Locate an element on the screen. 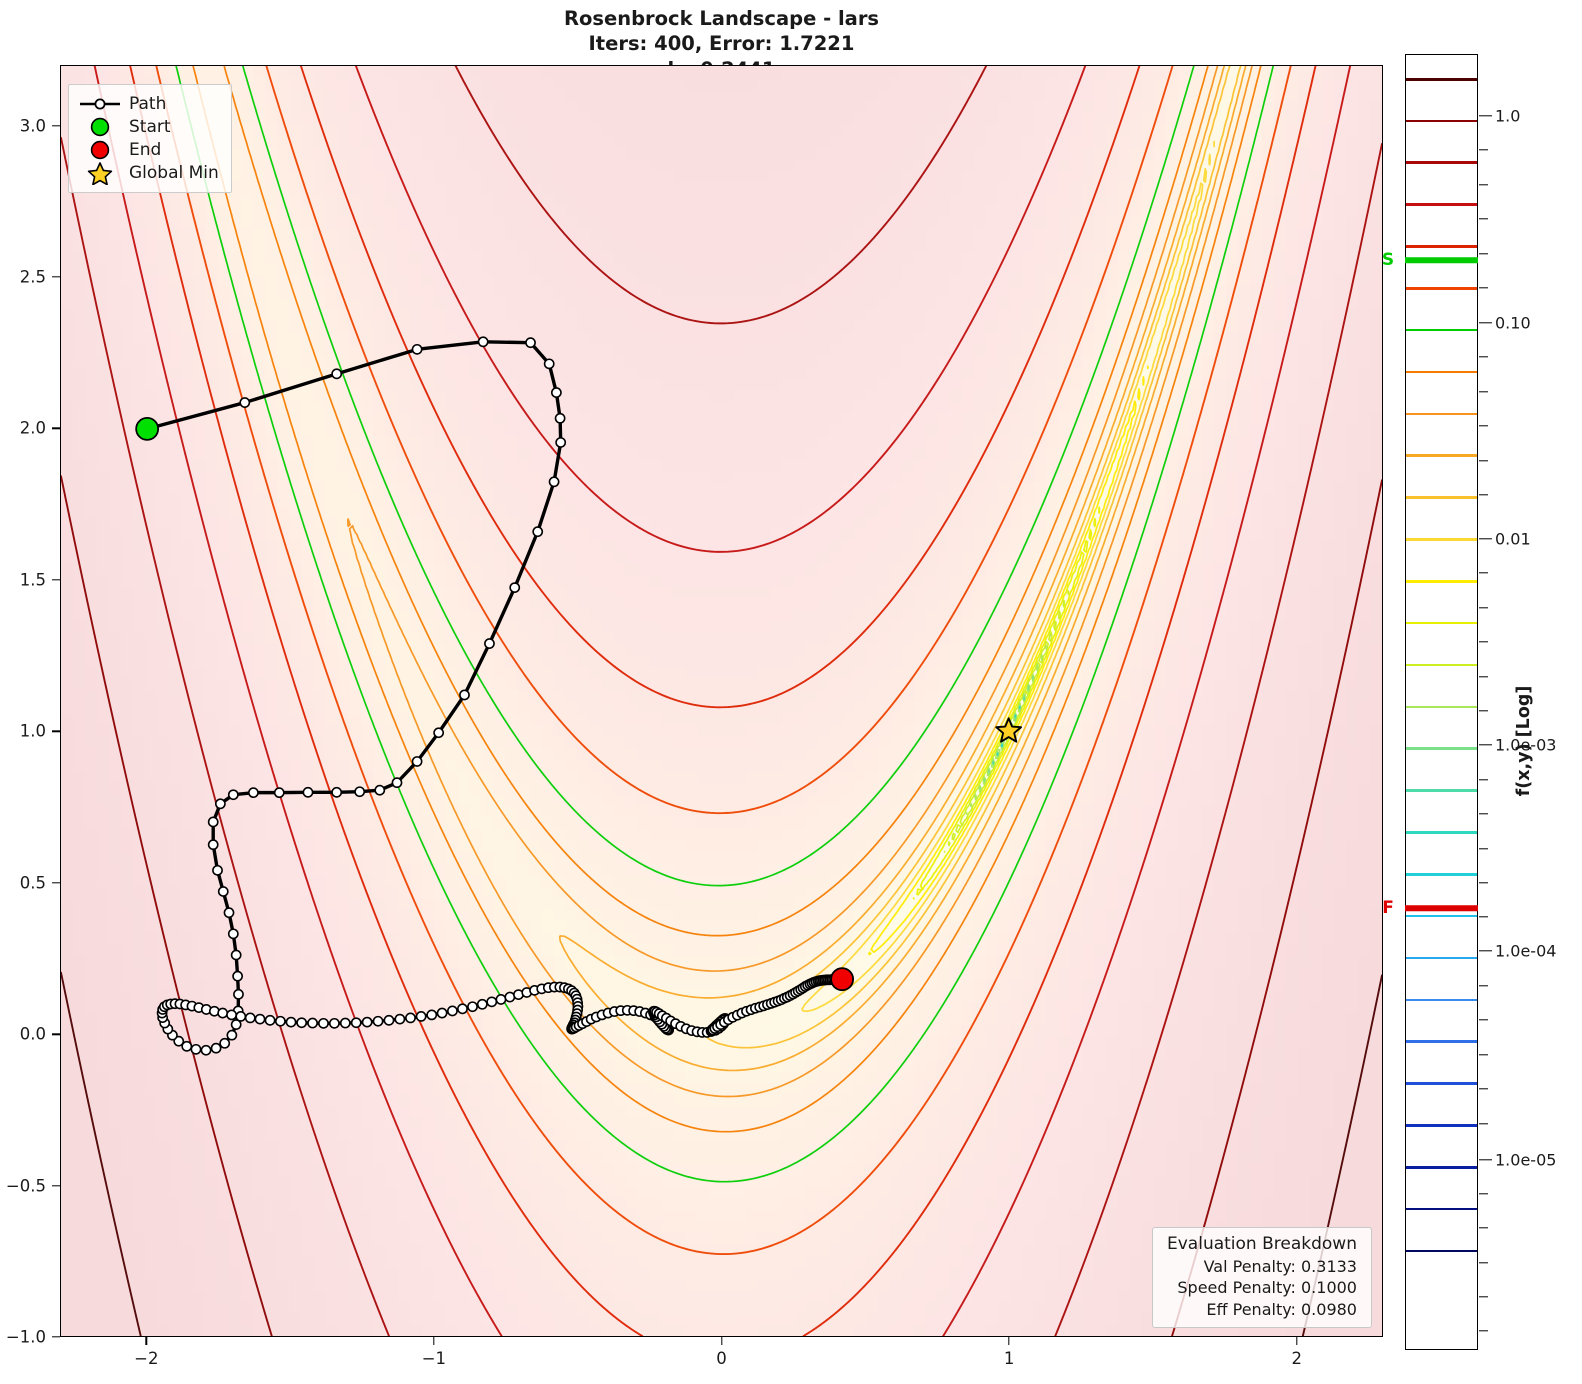 The height and width of the screenshot is (1384, 1582). title-line-2: Iters: 400, Error: 1.7221 is located at coordinates (721, 44).